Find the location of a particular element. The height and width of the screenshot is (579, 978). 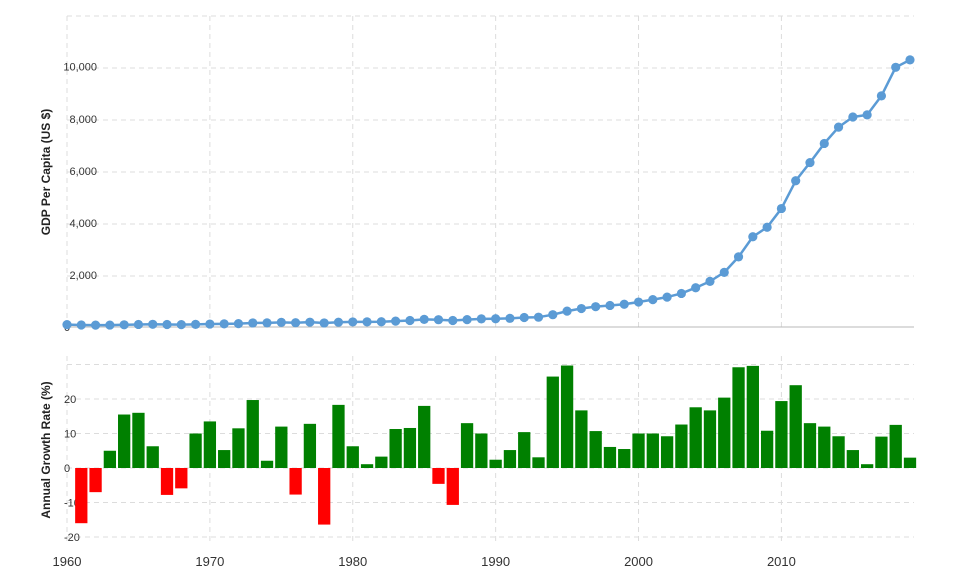

gdp-point-1985 is located at coordinates (424, 319).